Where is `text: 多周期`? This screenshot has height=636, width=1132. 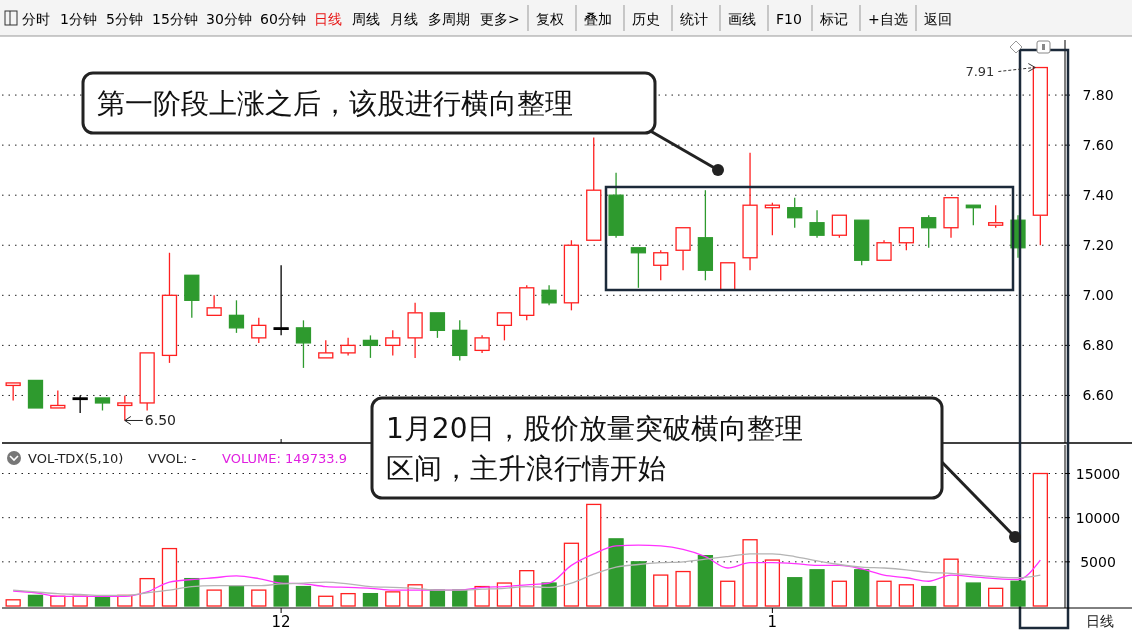
text: 多周期 is located at coordinates (449, 19).